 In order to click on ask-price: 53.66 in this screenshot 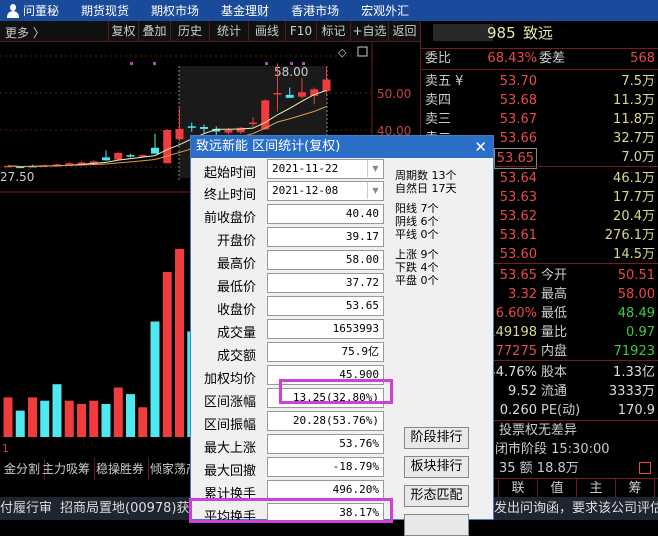, I will do `click(518, 138)`.